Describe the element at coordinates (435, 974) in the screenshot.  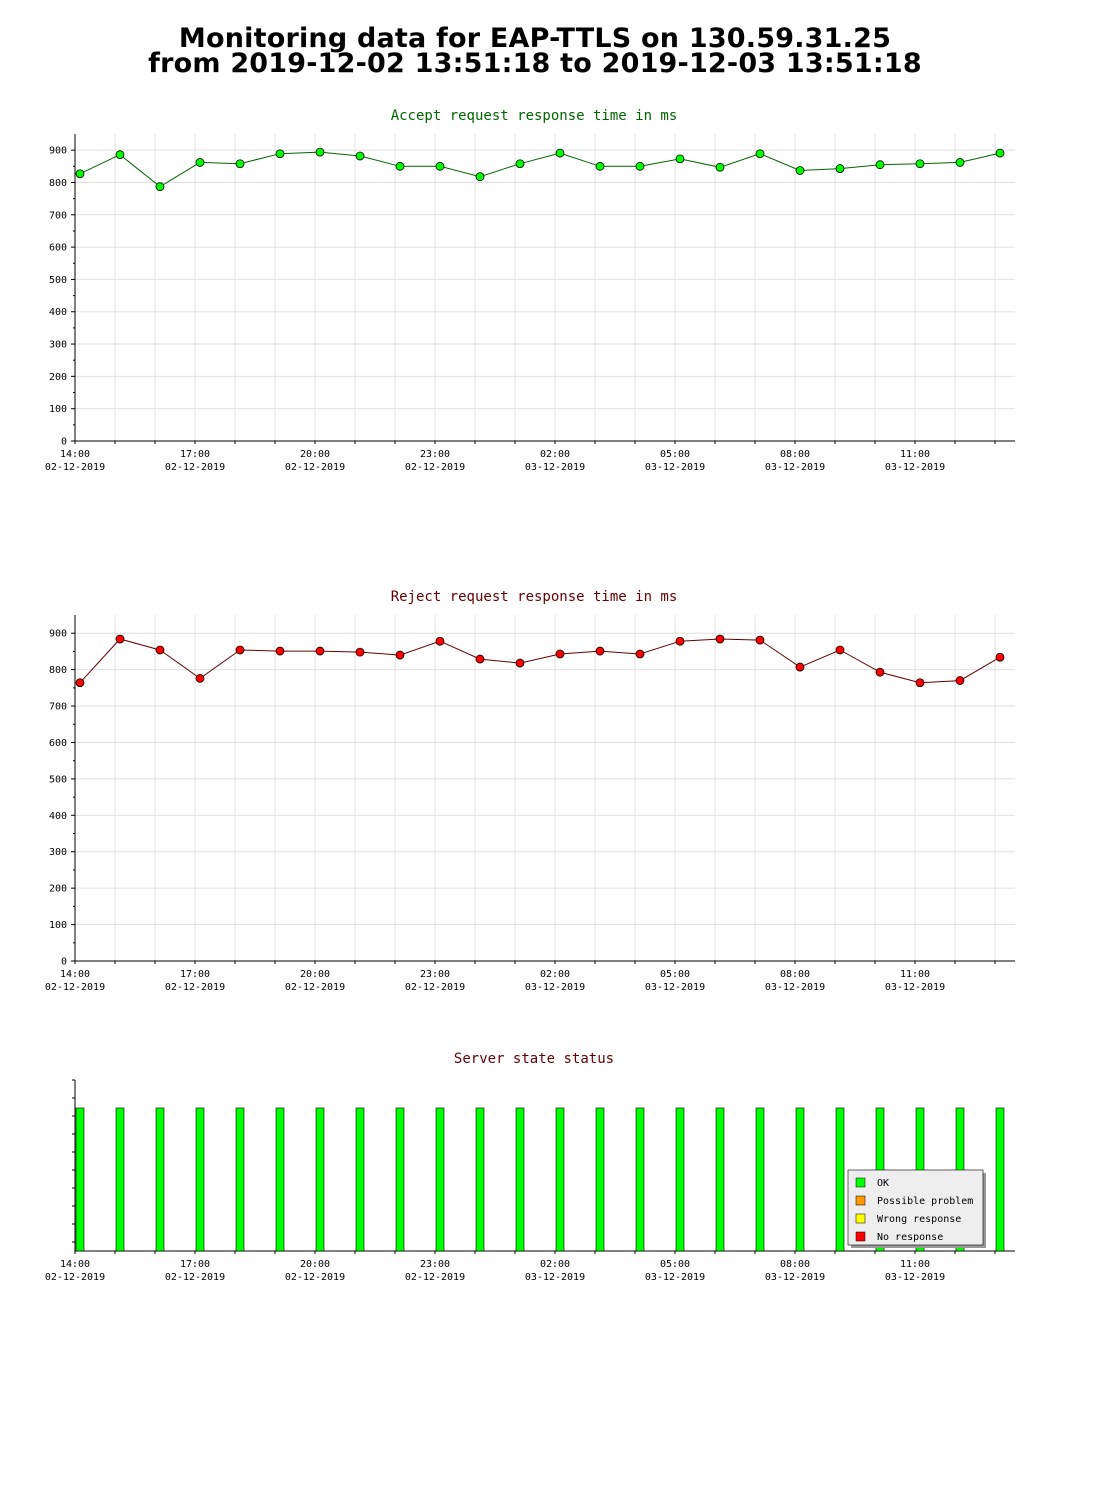
I see `x-tick-time: 23:00` at that location.